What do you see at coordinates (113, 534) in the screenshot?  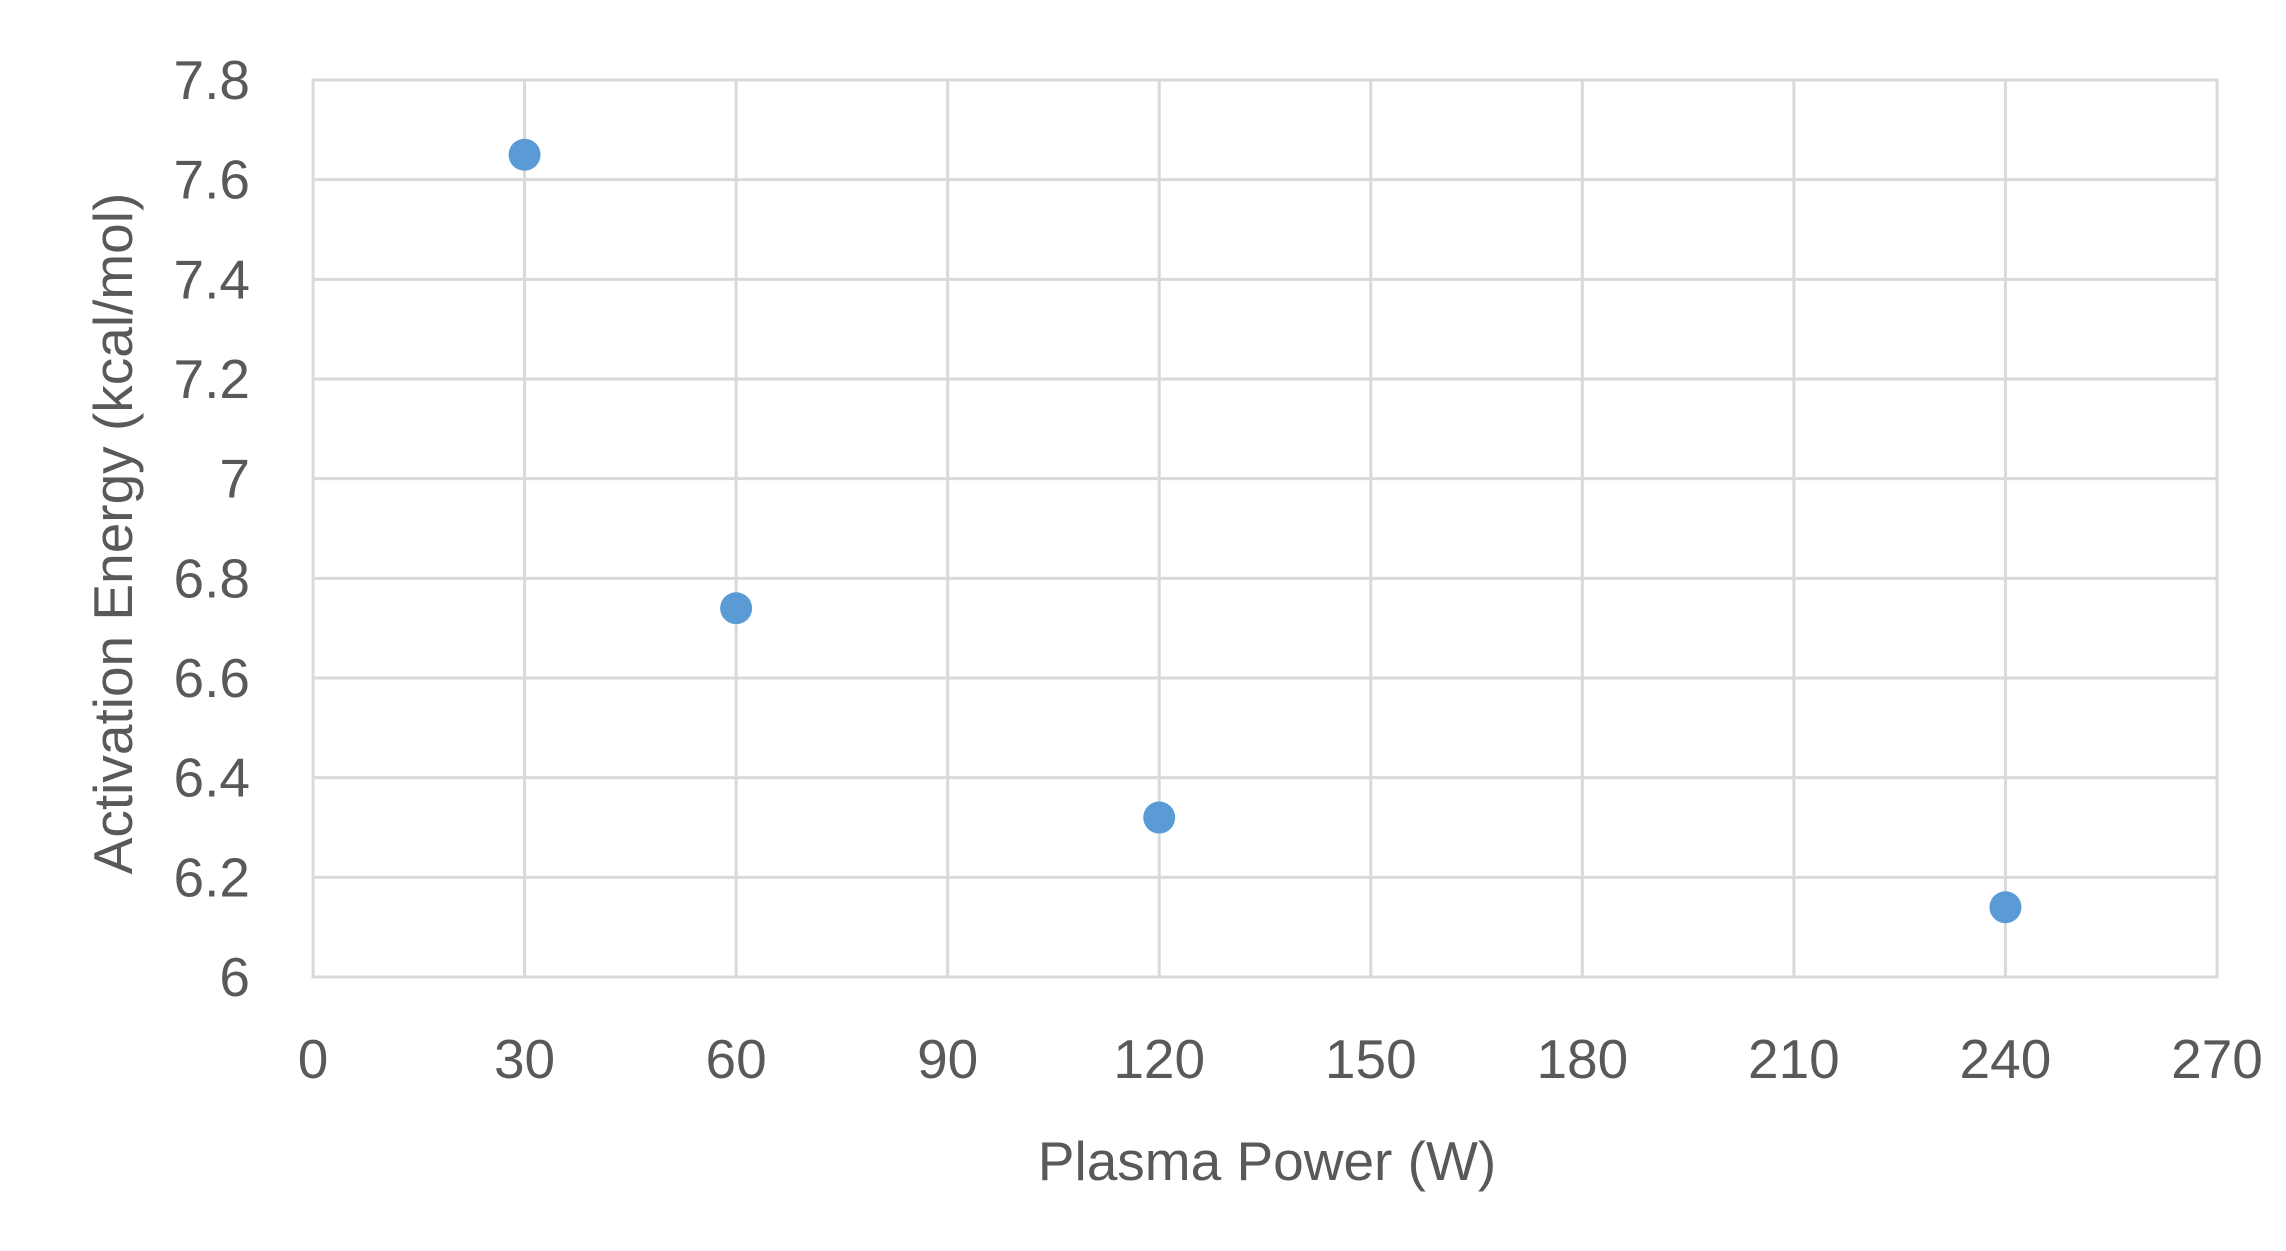 I see `y-axis-title: Activation Energy (kcal/mol)` at bounding box center [113, 534].